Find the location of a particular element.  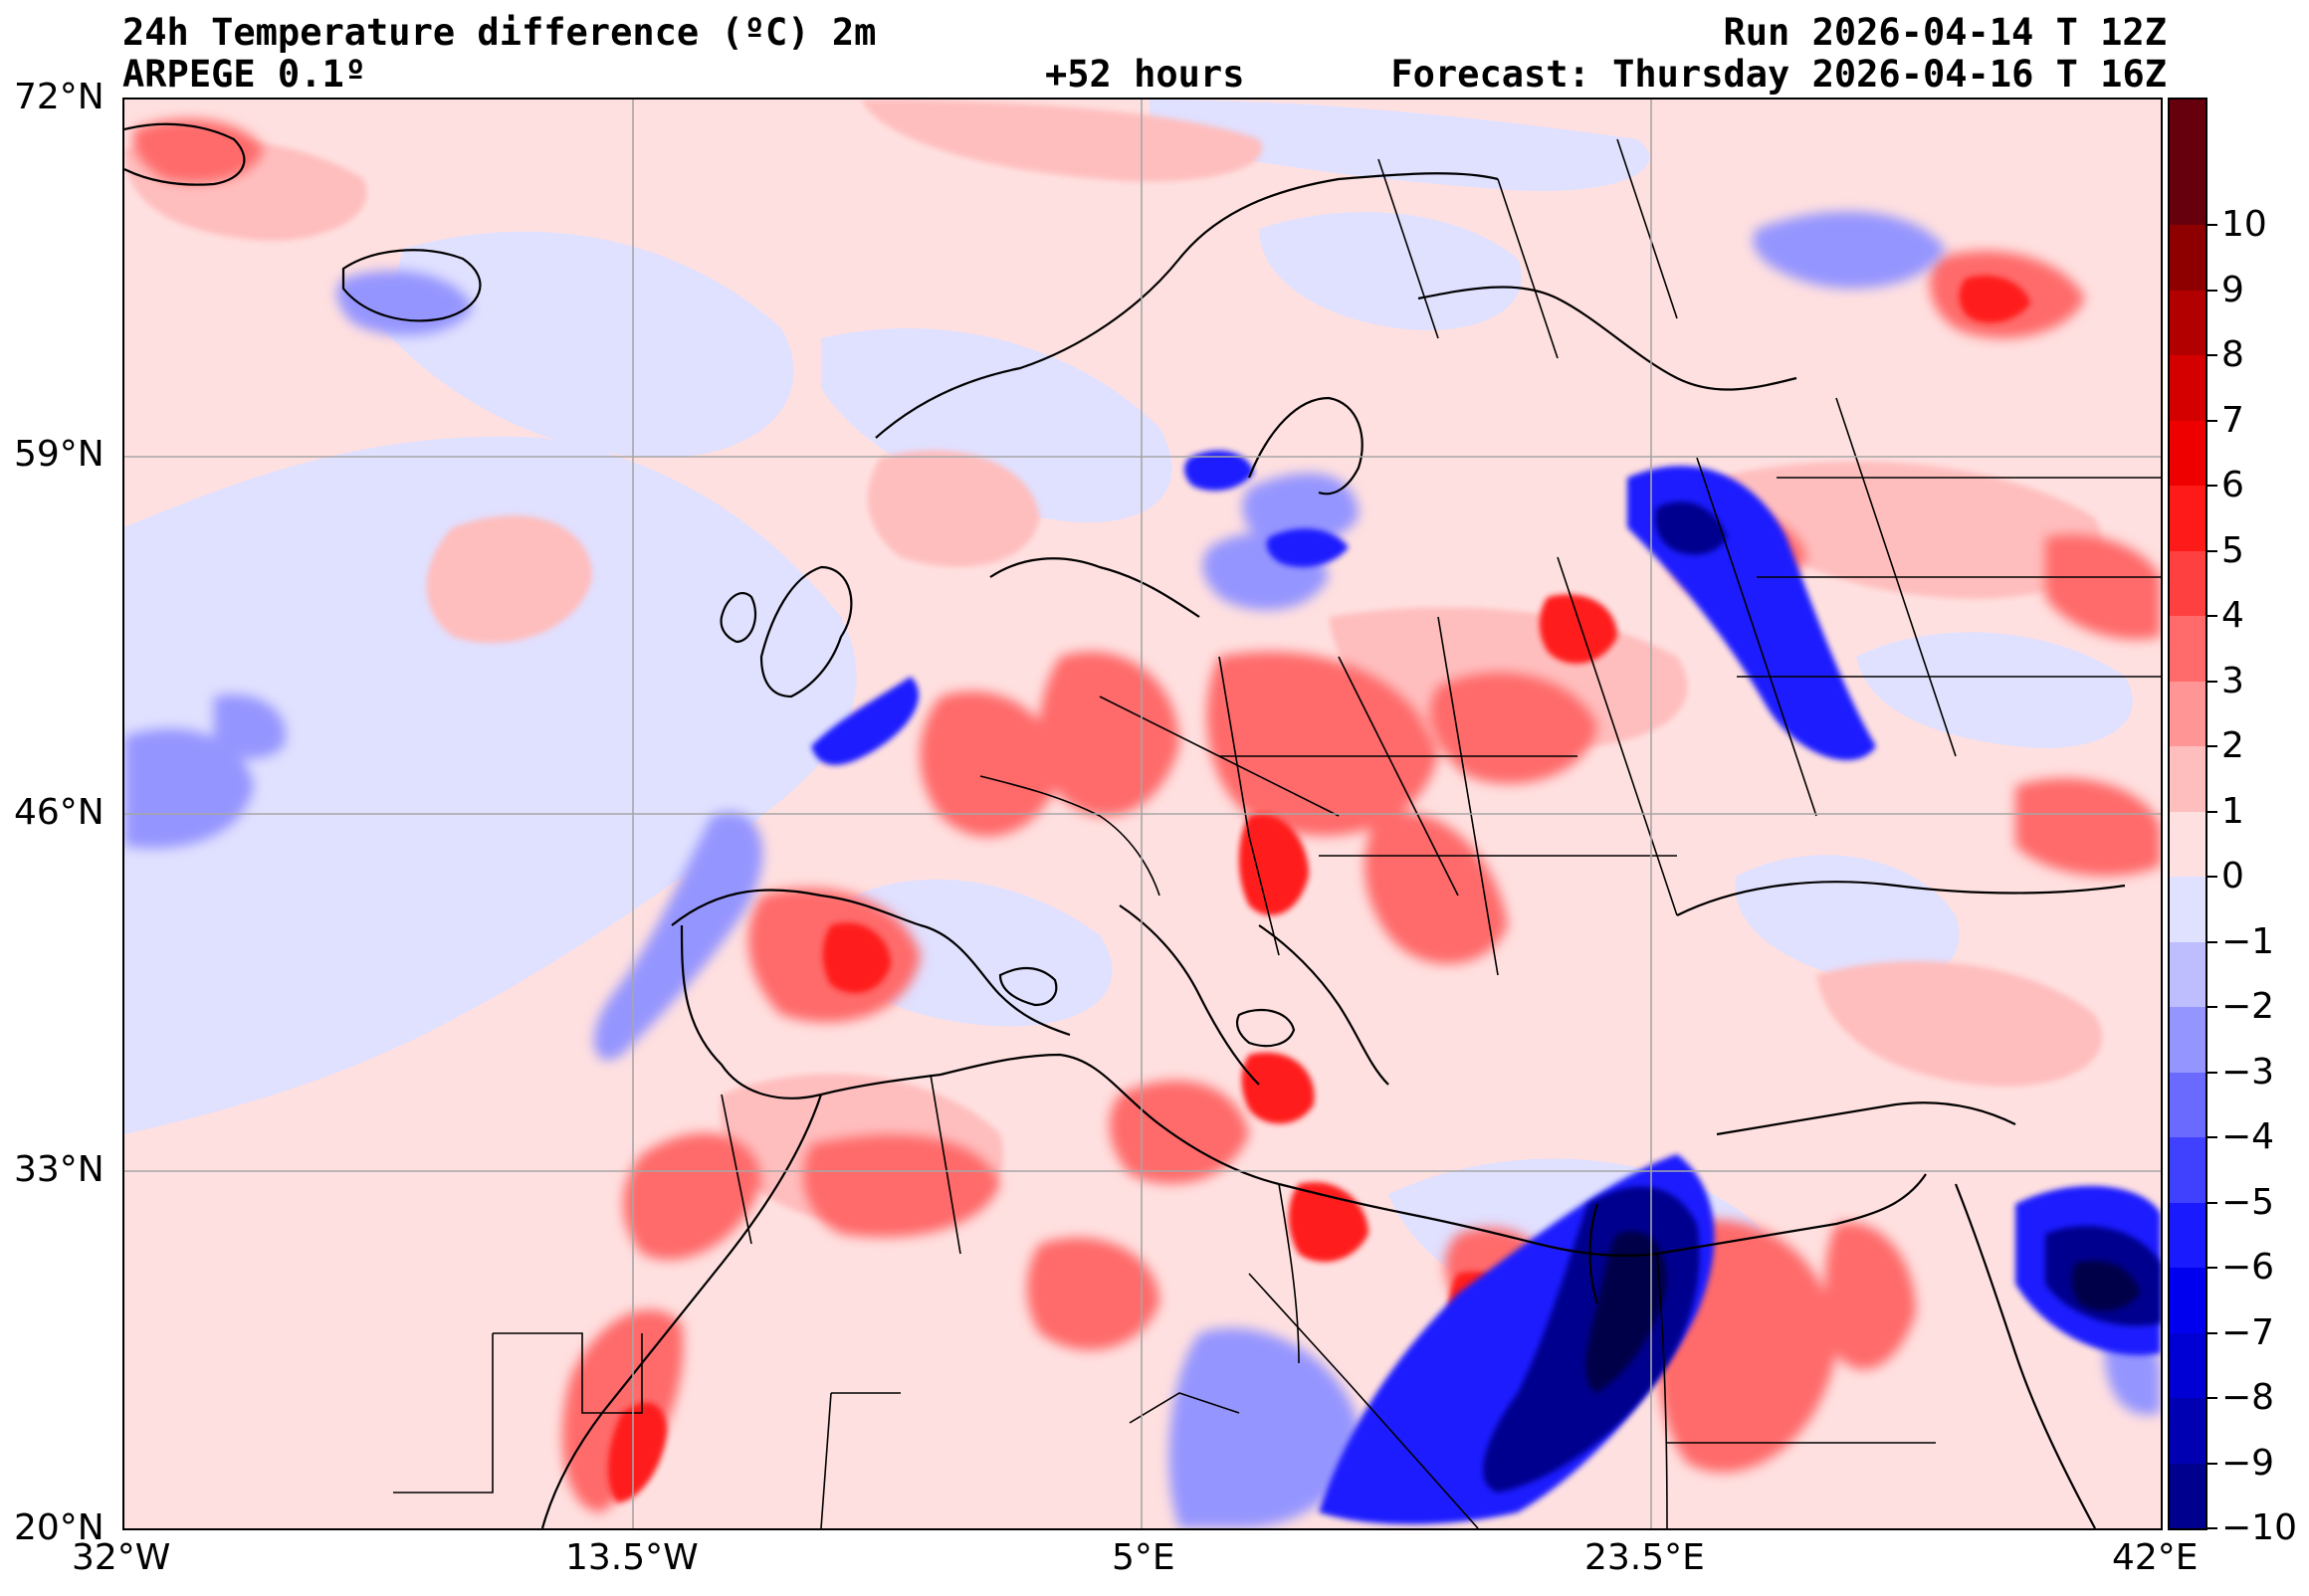

colorbar-tick-label: 9 is located at coordinates (2233, 289).